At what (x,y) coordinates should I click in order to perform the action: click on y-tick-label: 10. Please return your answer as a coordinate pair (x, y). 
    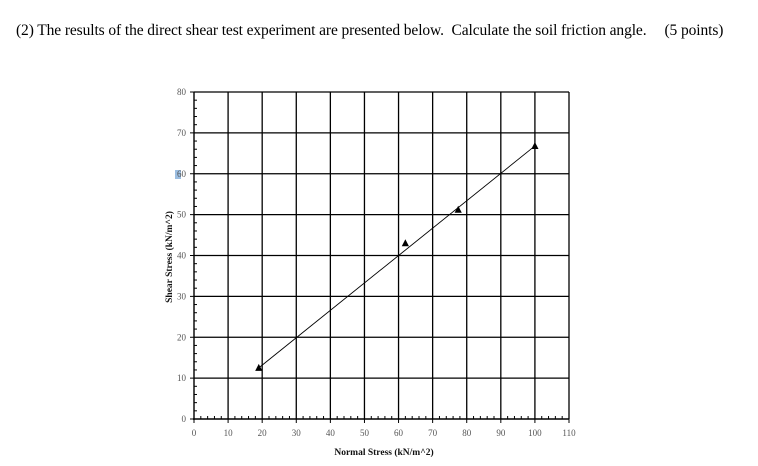
    Looking at the image, I should click on (182, 378).